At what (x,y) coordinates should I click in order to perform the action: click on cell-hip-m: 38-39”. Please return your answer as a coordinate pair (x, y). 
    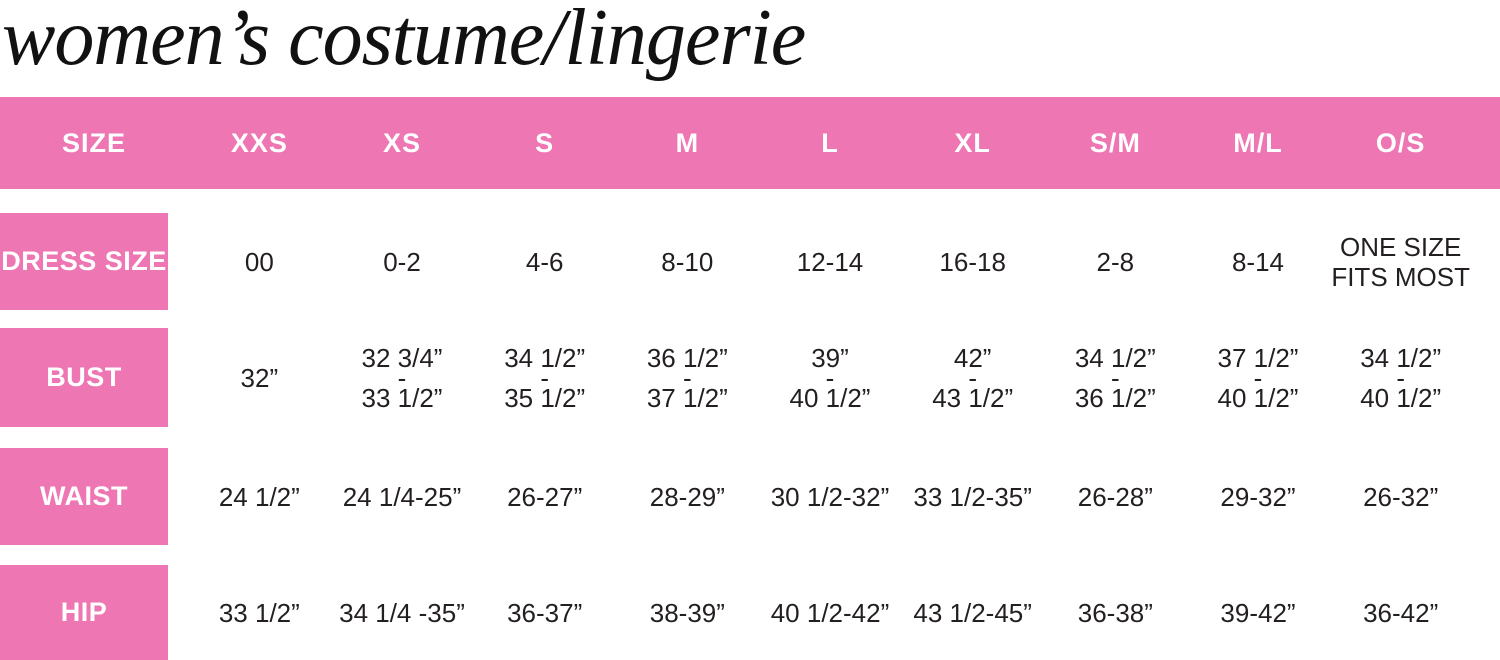
    Looking at the image, I should click on (687, 612).